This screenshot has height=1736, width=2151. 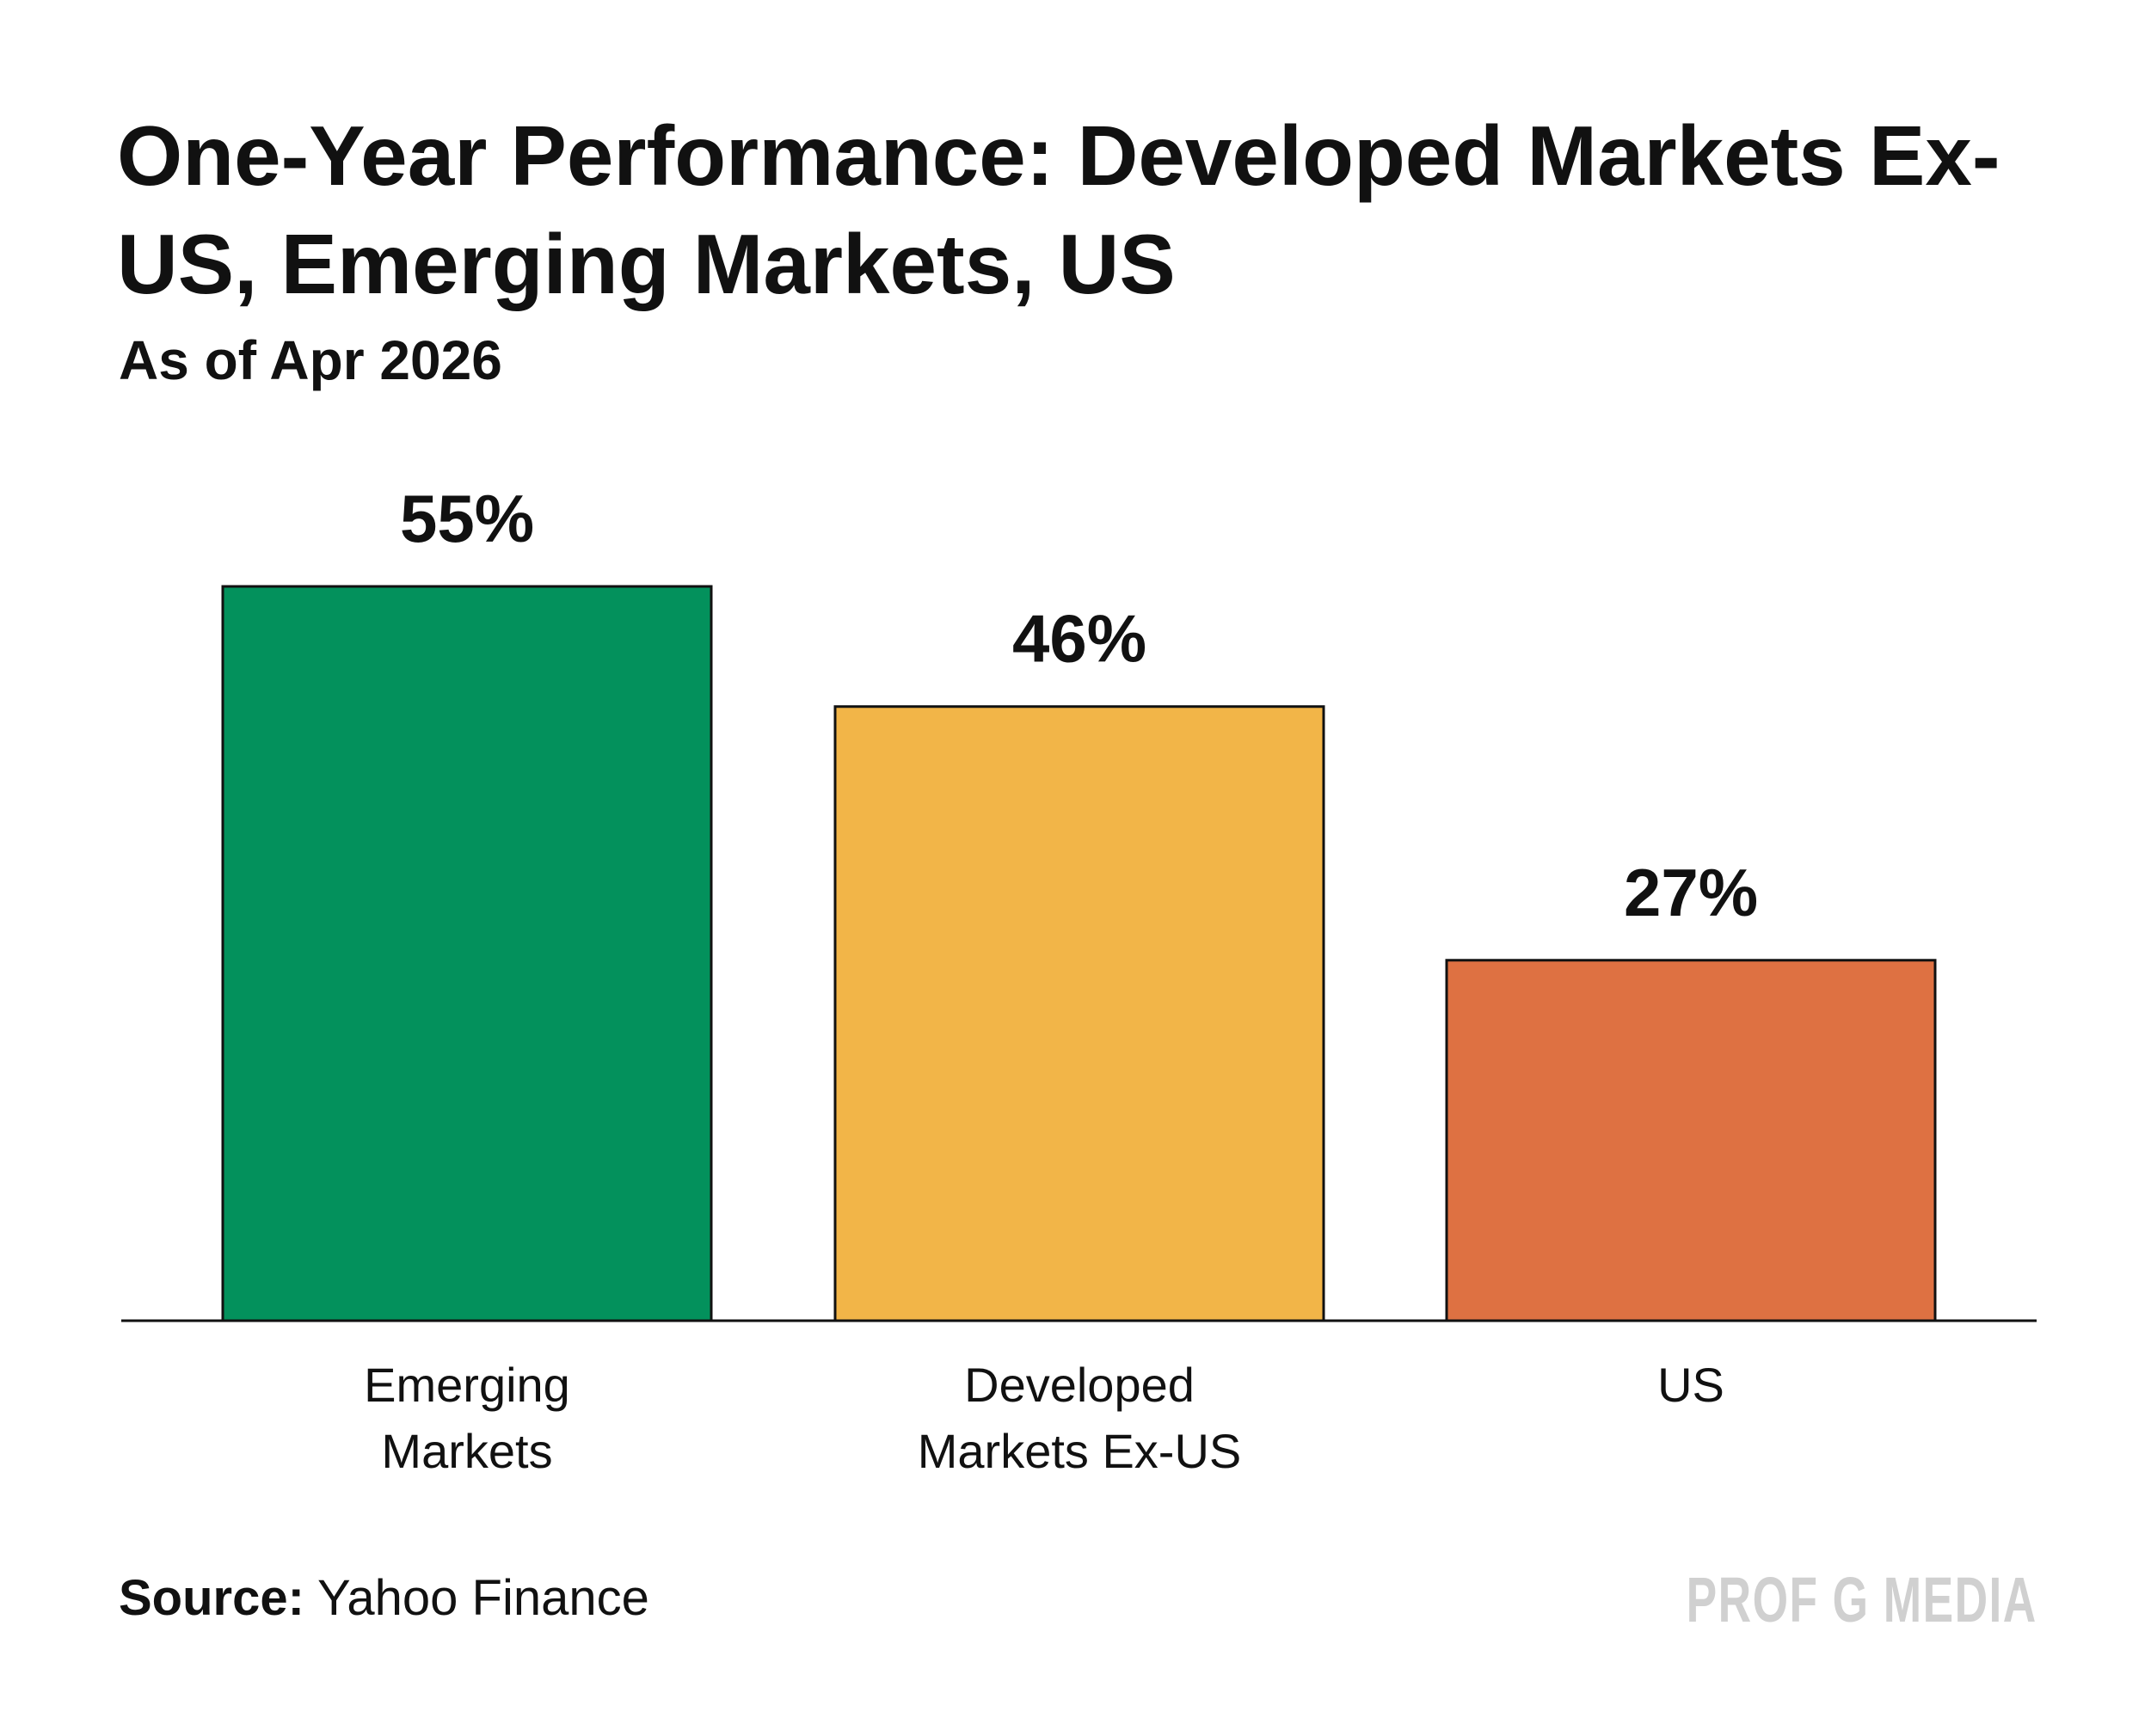 I want to click on source-note: Source: Yahoo Finance, so click(x=384, y=1598).